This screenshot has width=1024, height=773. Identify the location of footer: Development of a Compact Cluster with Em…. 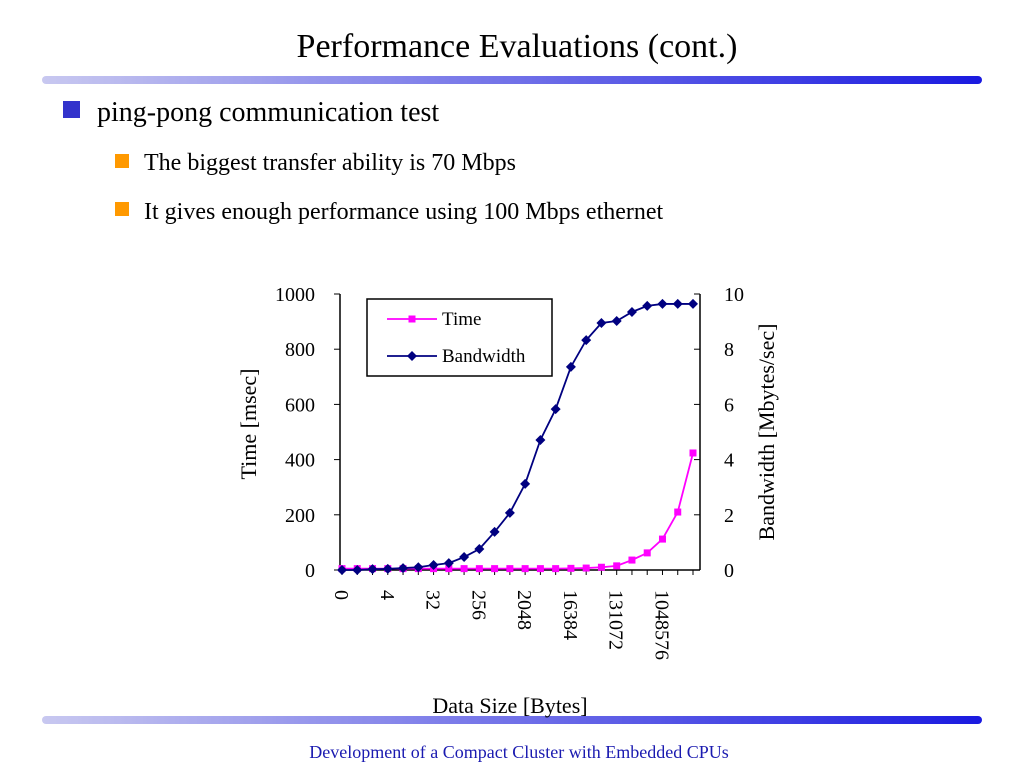
(518, 752).